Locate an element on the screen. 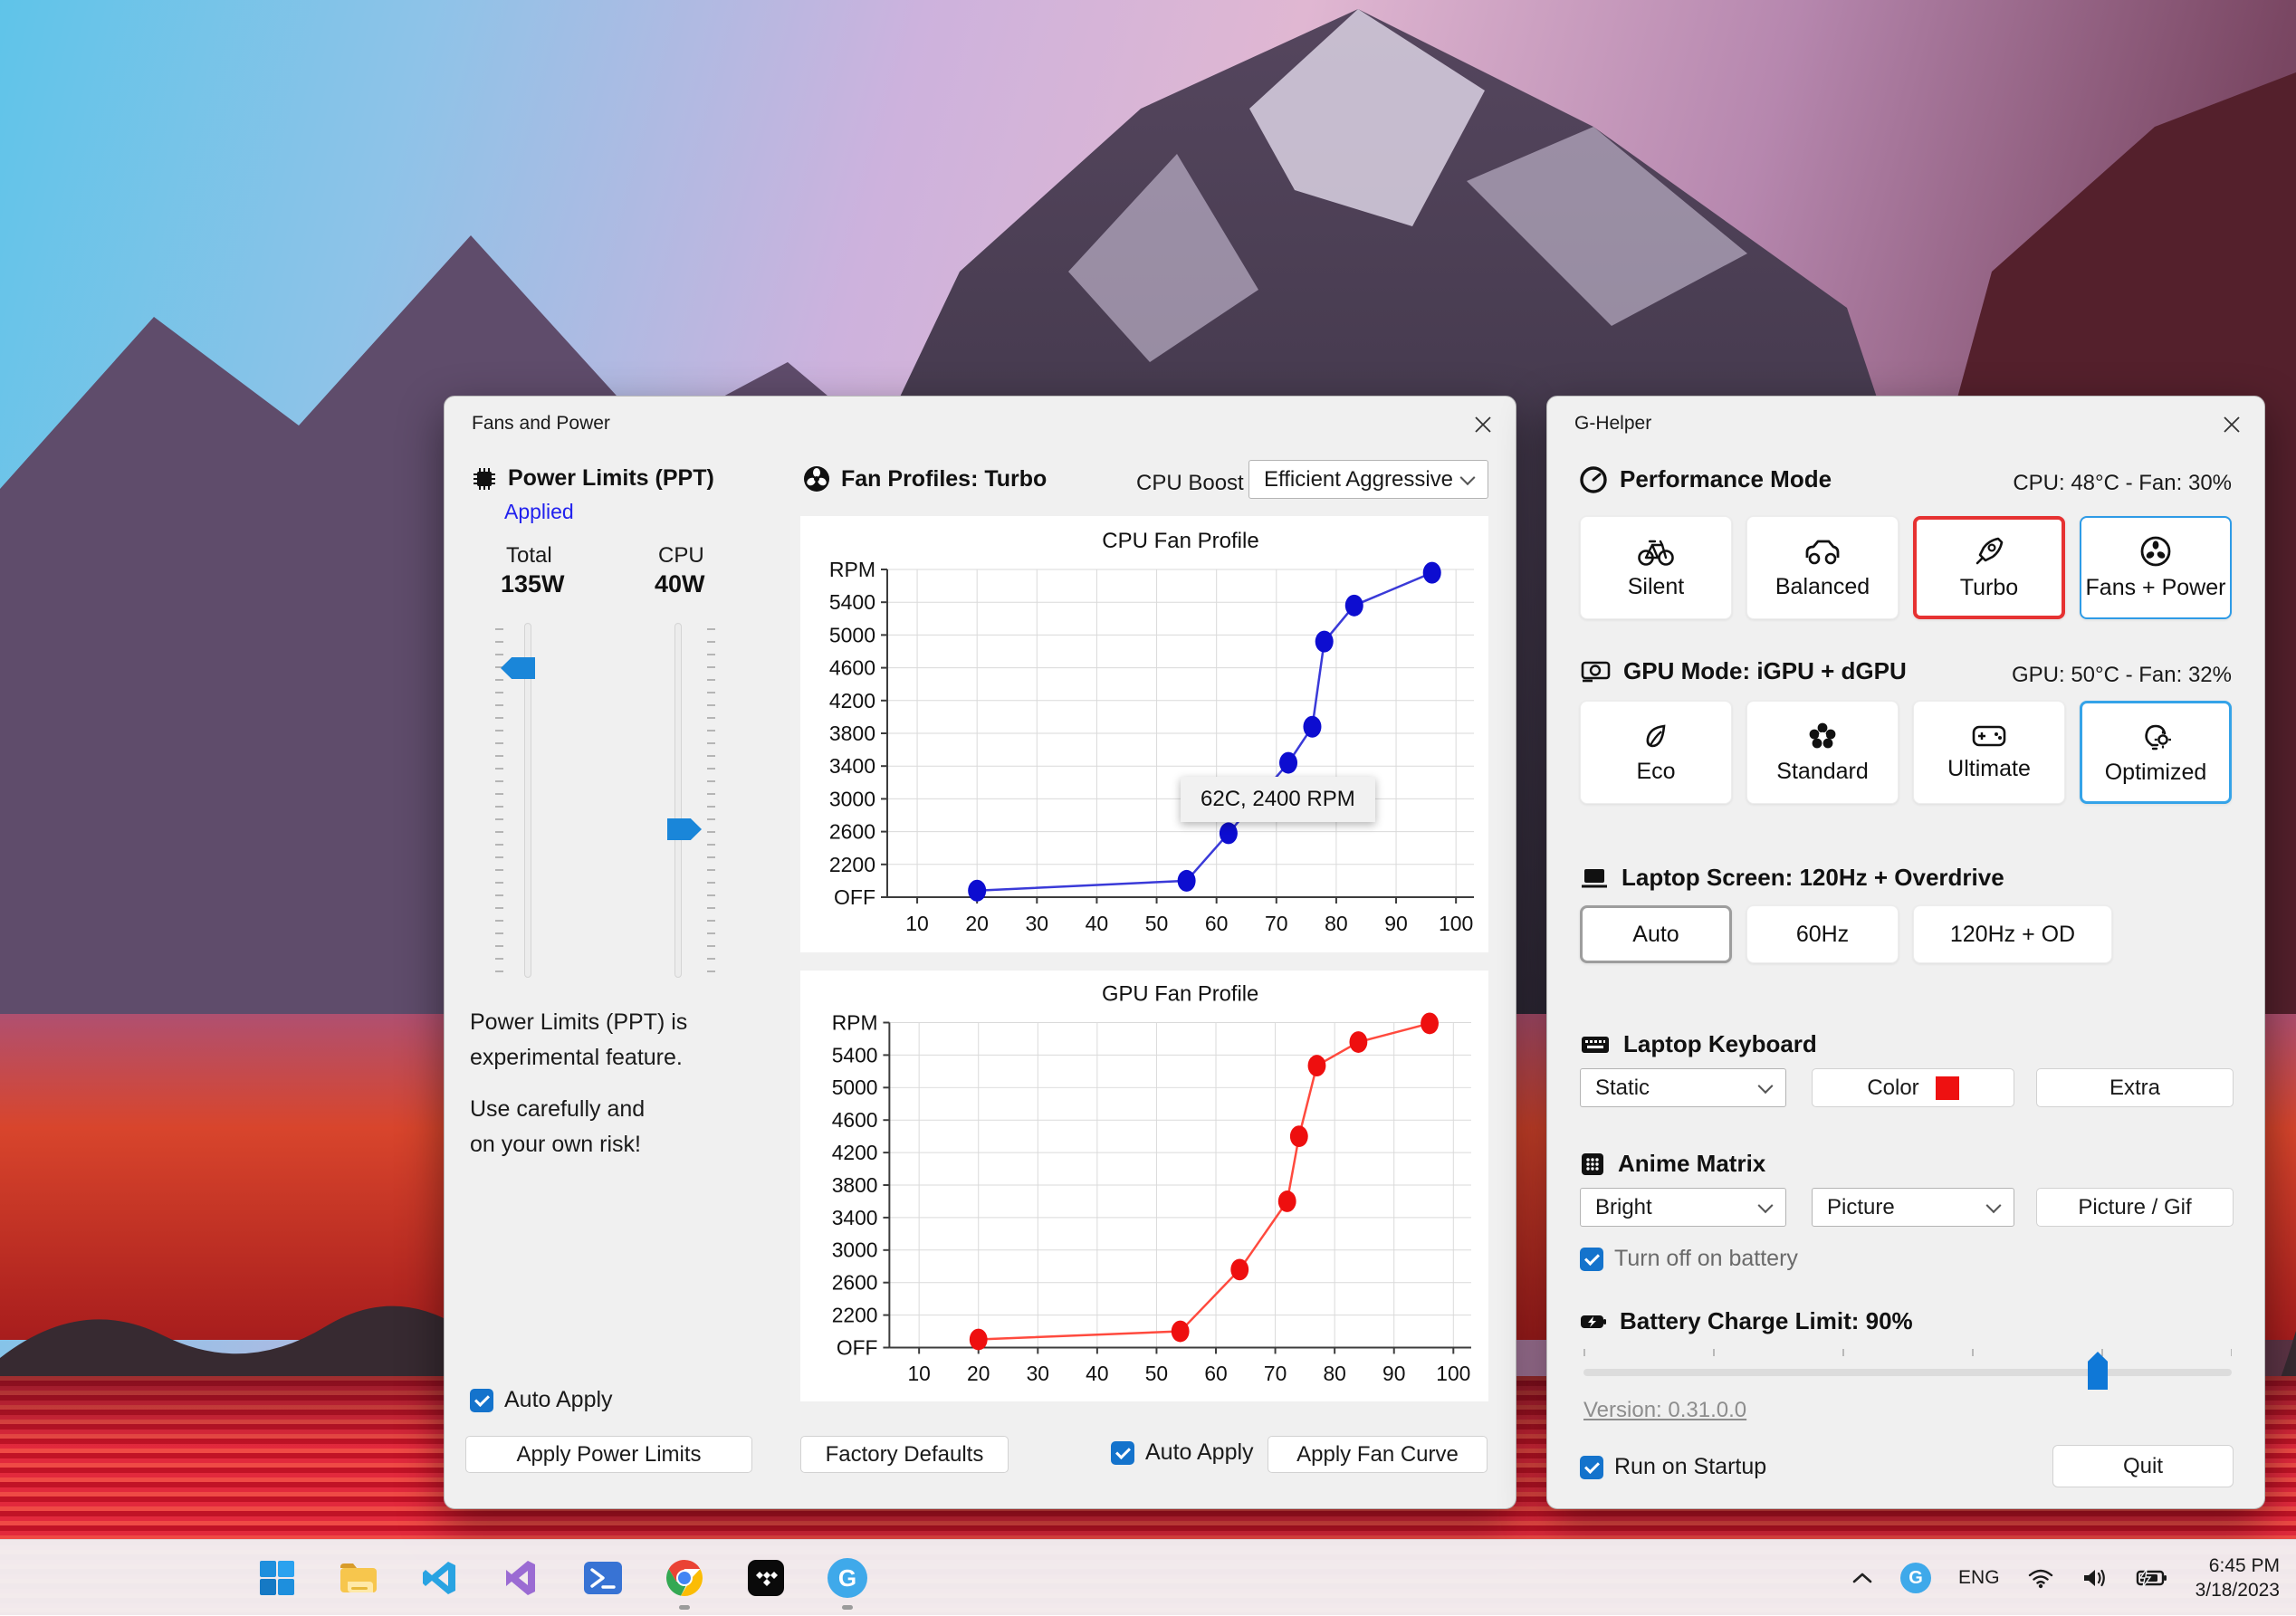 This screenshot has height=1616, width=2296. risk-note: Use carefully and on your own risk! is located at coordinates (557, 1127).